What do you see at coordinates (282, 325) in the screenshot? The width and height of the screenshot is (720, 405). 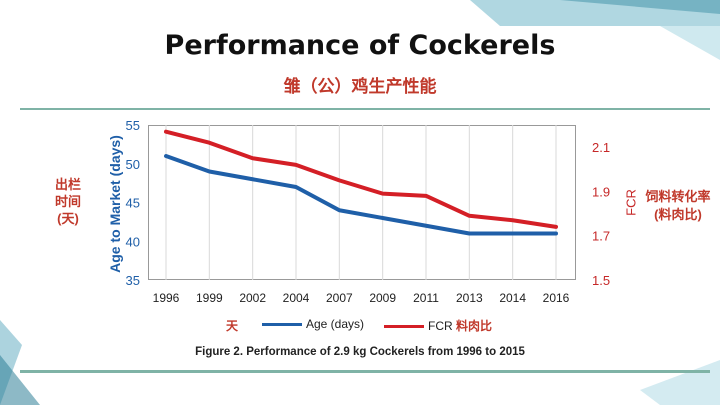 I see `legend-swatch-age` at bounding box center [282, 325].